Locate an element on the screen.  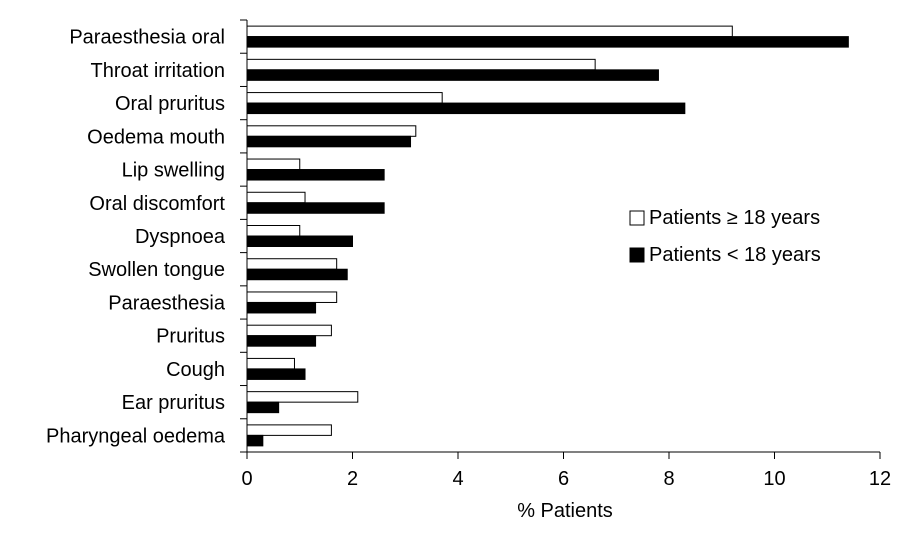
category-label-lip-swelling: Lip swelling is located at coordinates (173, 171).